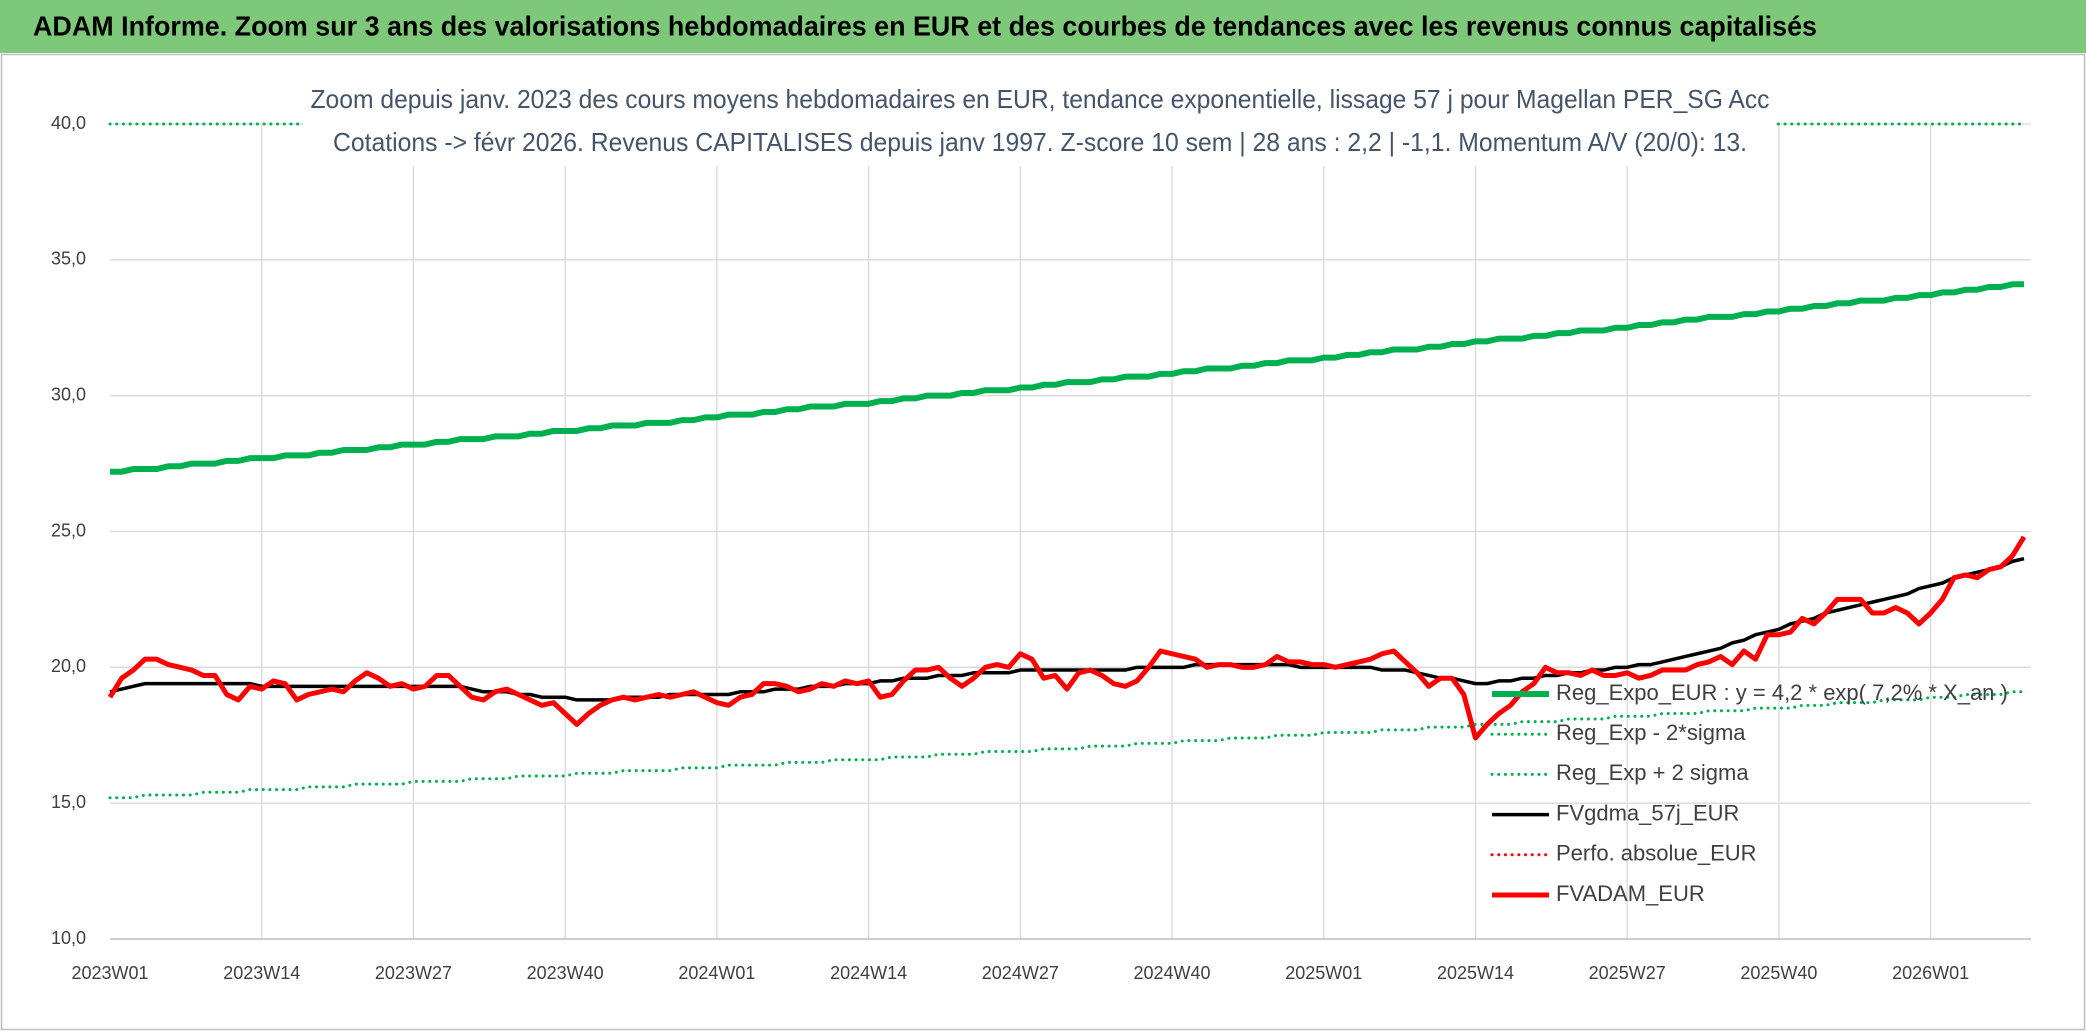 This screenshot has height=1031, width=2086. What do you see at coordinates (1020, 973) in the screenshot?
I see `x-tick-label: 2024W27` at bounding box center [1020, 973].